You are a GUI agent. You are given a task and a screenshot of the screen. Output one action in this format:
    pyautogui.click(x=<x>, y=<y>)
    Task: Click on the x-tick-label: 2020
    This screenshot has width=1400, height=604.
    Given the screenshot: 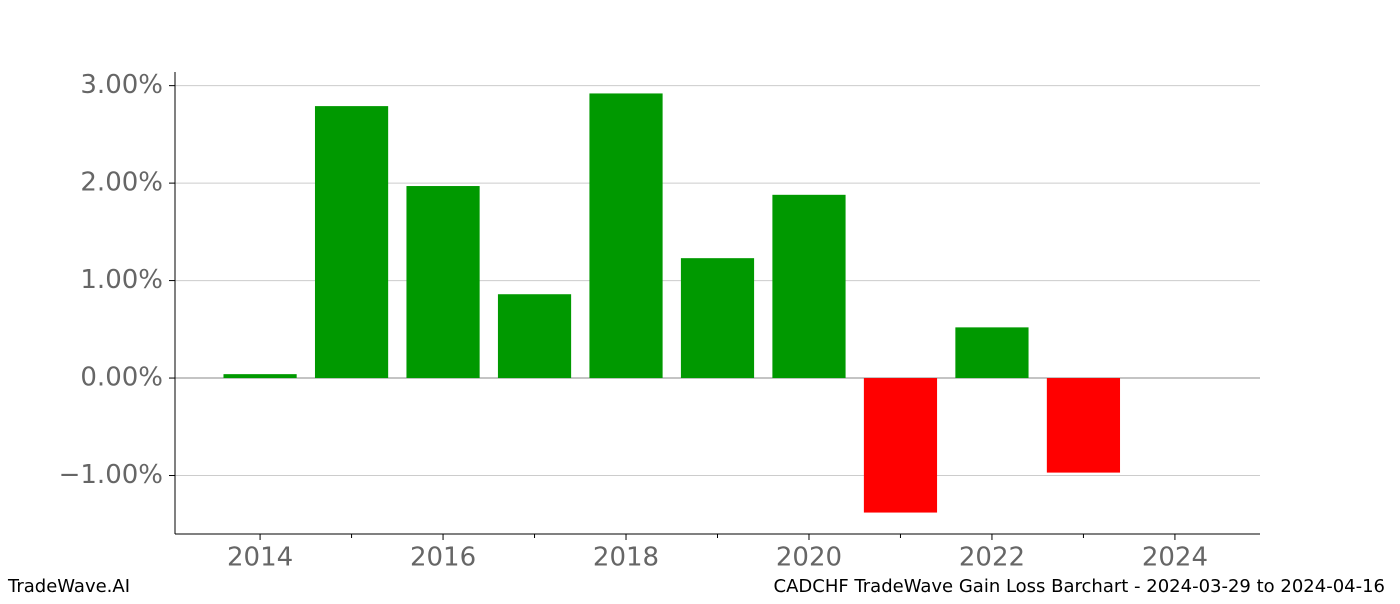 What is the action you would take?
    pyautogui.click(x=809, y=558)
    